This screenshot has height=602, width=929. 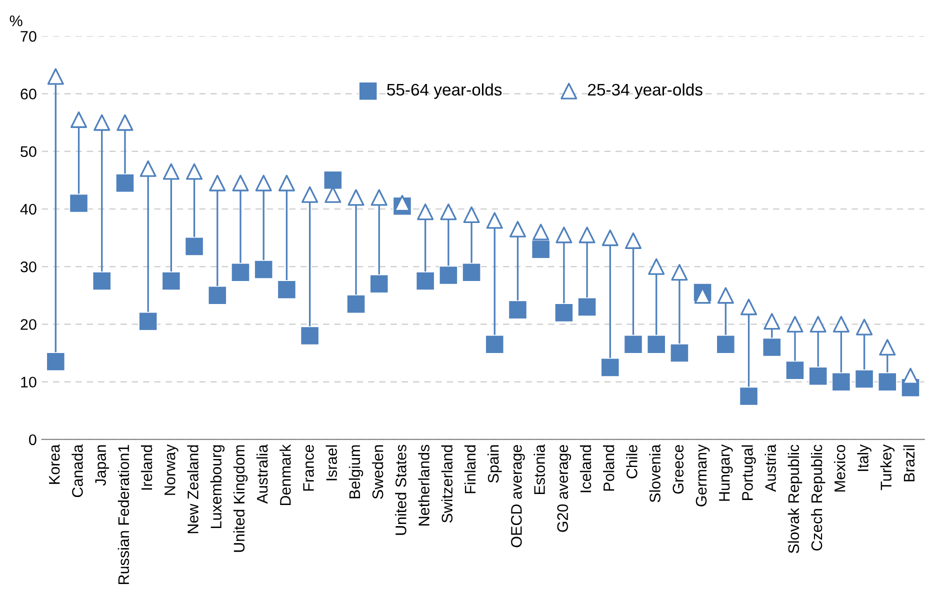 I want to click on x-tick-label: Israel, so click(x=332, y=462).